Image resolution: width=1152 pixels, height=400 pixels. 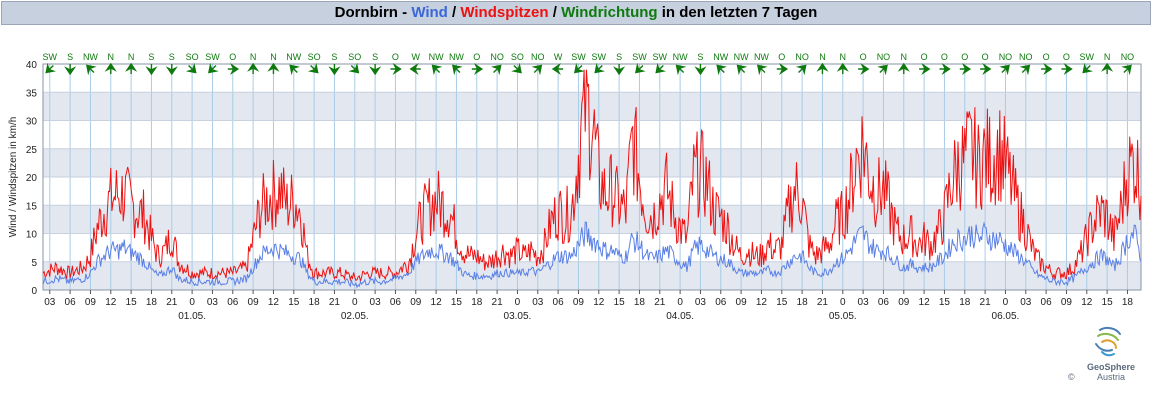 I want to click on y-tick-label: 20, so click(x=32, y=178).